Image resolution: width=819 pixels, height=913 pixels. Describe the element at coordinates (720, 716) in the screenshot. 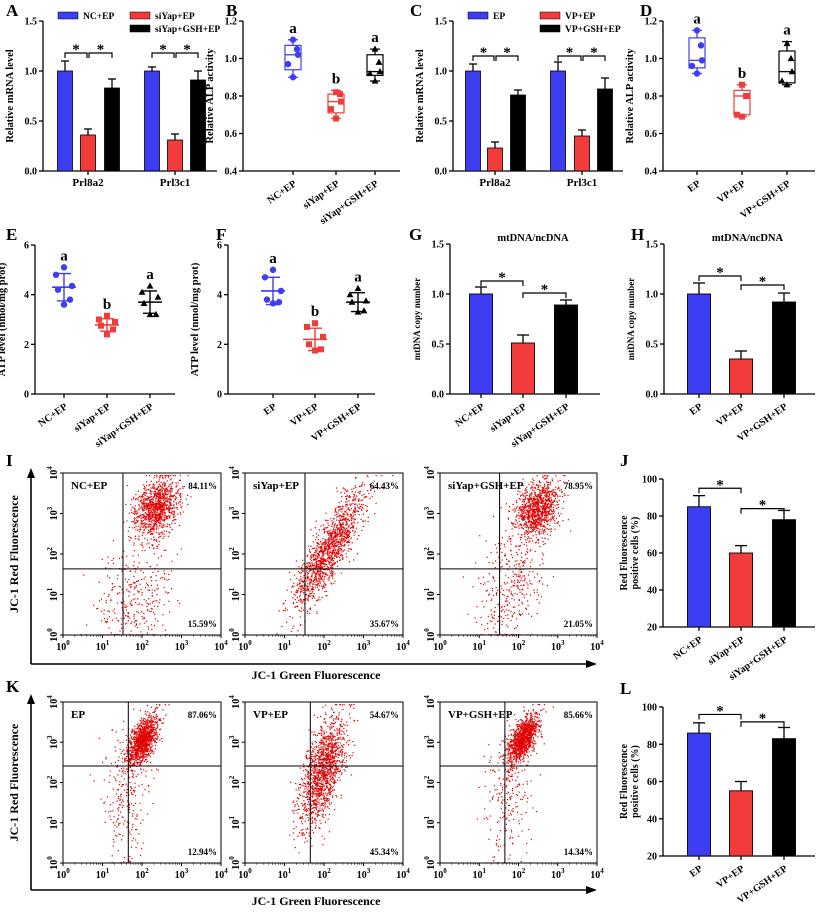

I see `significance-bracket` at that location.